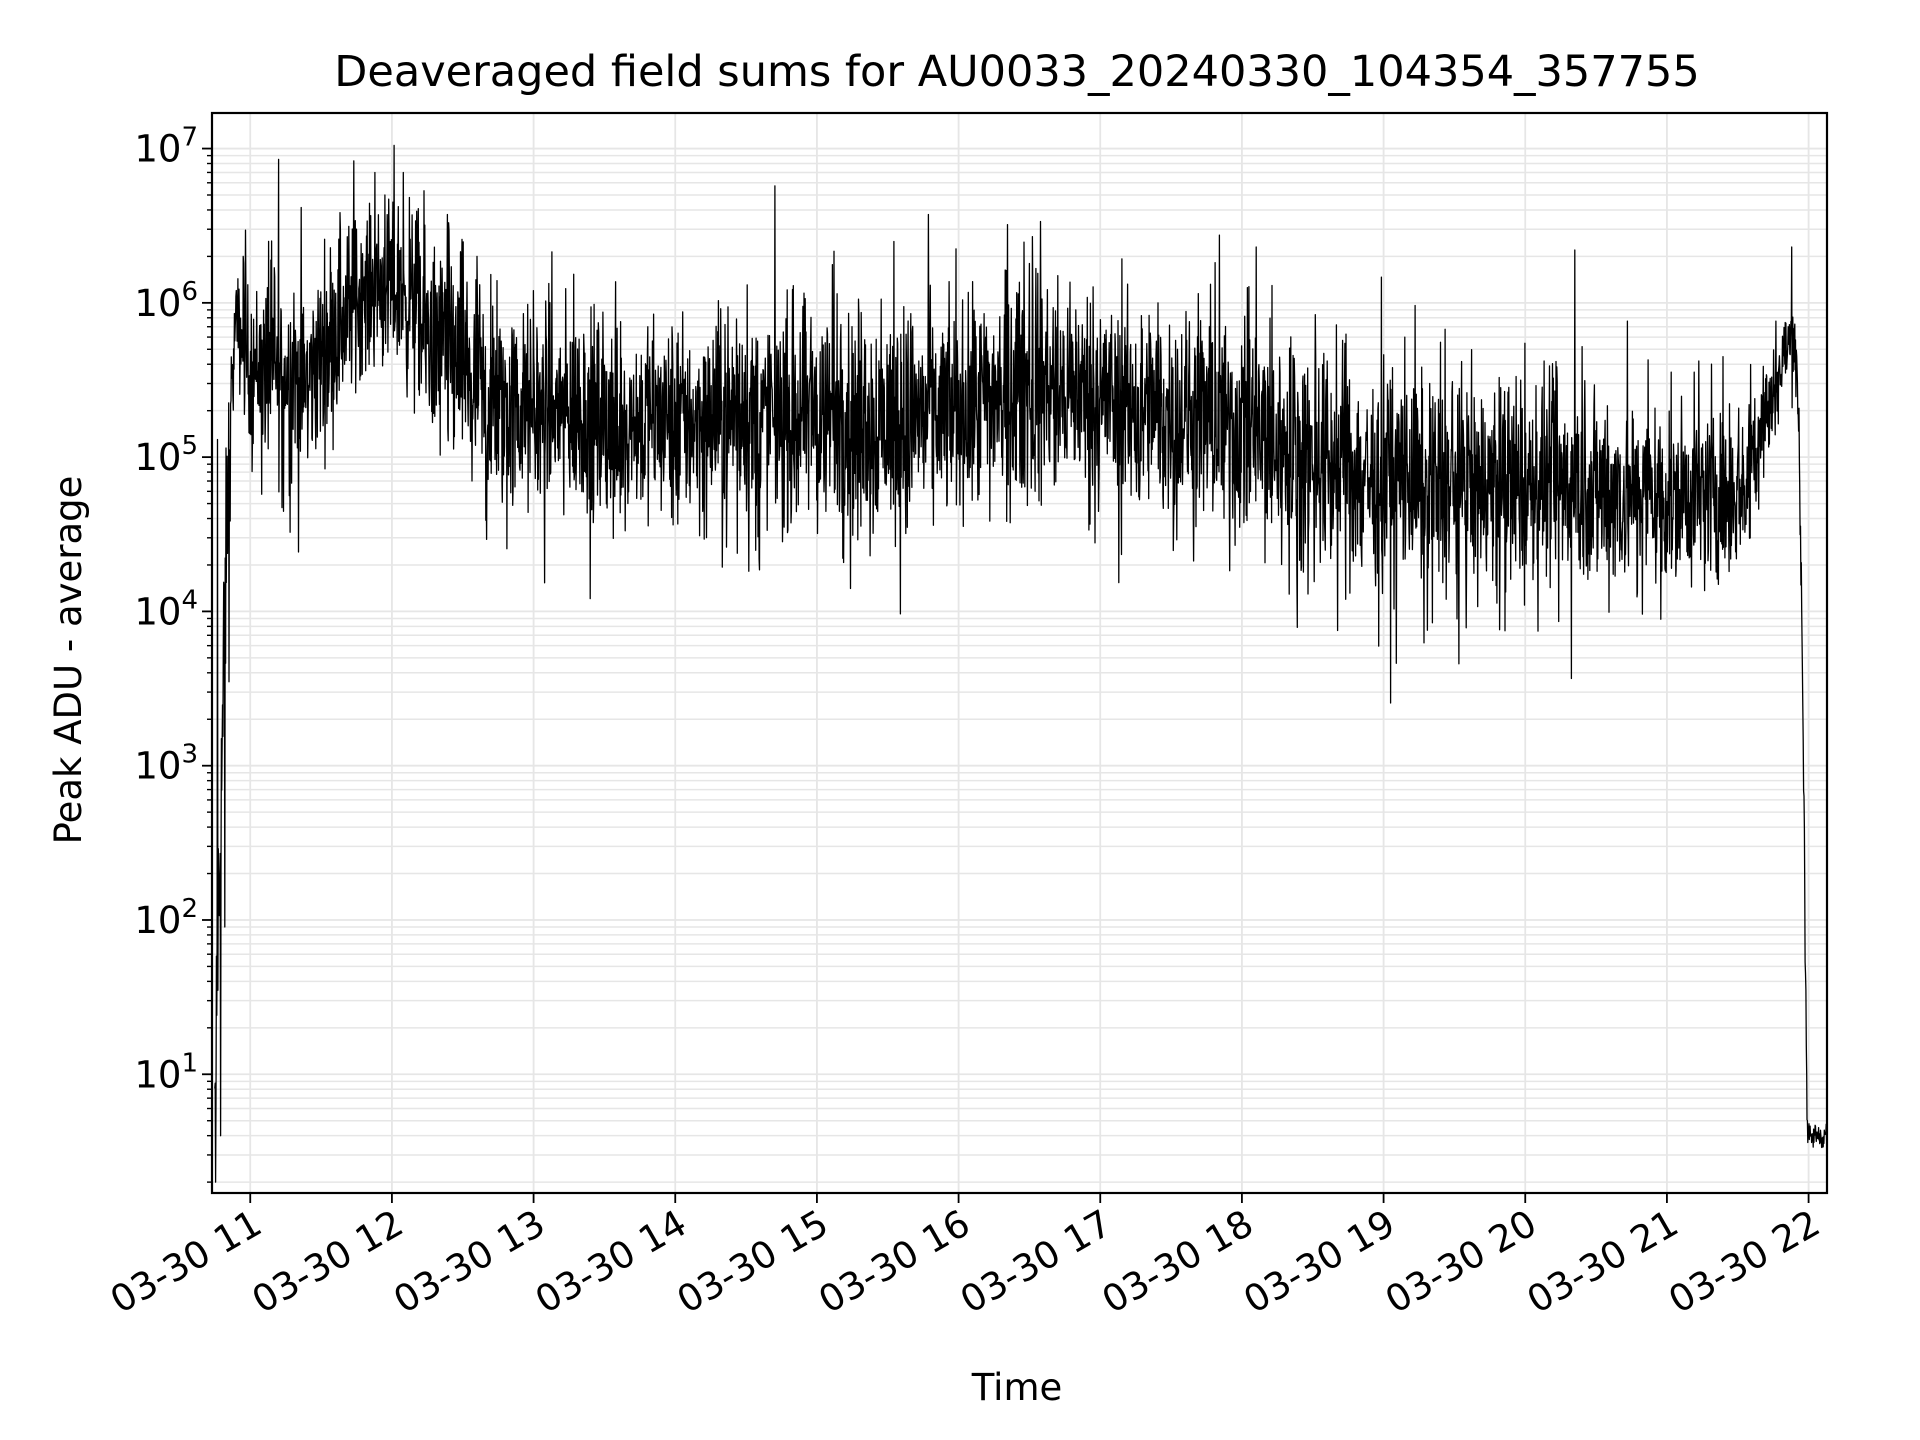  Describe the element at coordinates (166, 147) in the screenshot. I see `y-tick-label: 107` at that location.